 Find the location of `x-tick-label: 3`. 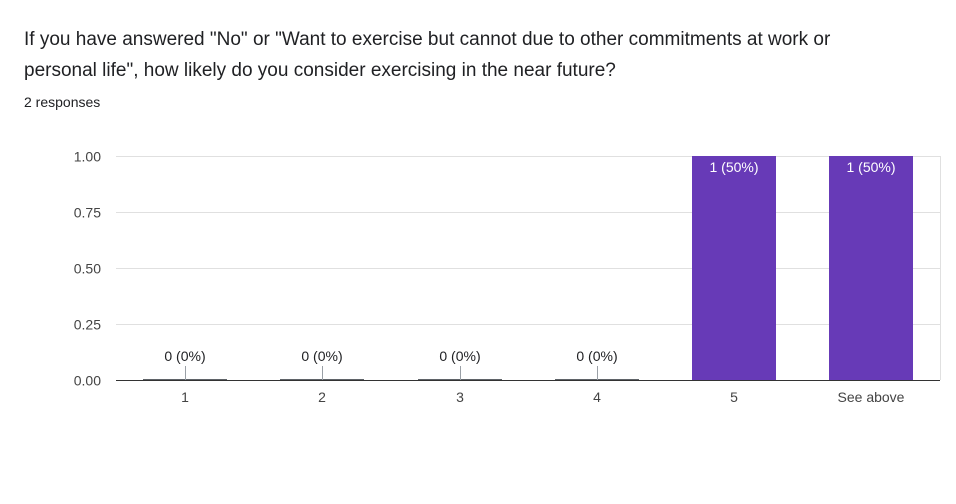

x-tick-label: 3 is located at coordinates (460, 397).